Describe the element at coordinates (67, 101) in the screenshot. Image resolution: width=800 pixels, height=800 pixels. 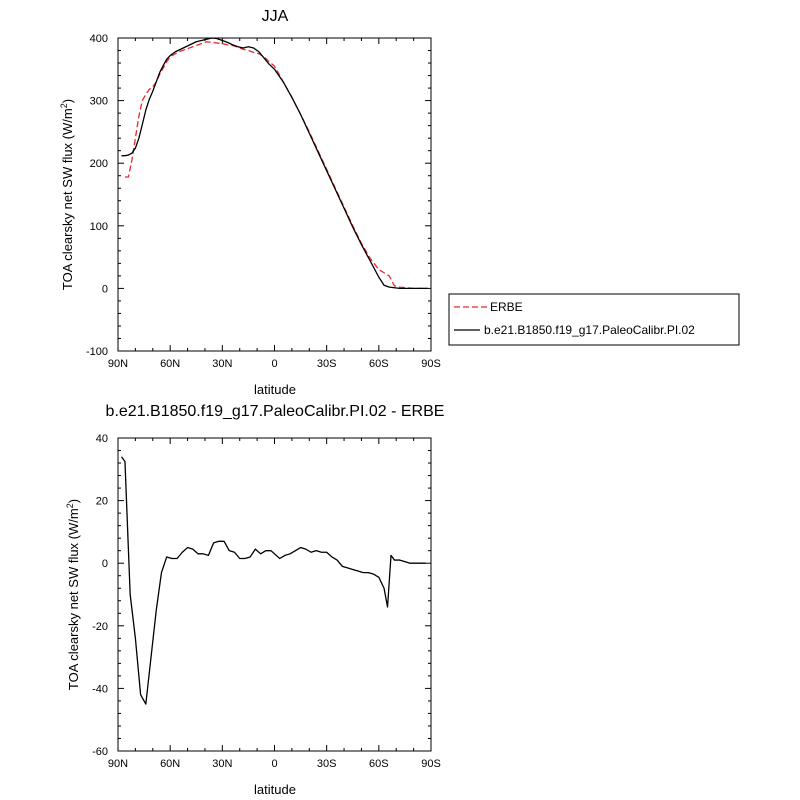
I see `top-y-axis-title-close: )` at that location.